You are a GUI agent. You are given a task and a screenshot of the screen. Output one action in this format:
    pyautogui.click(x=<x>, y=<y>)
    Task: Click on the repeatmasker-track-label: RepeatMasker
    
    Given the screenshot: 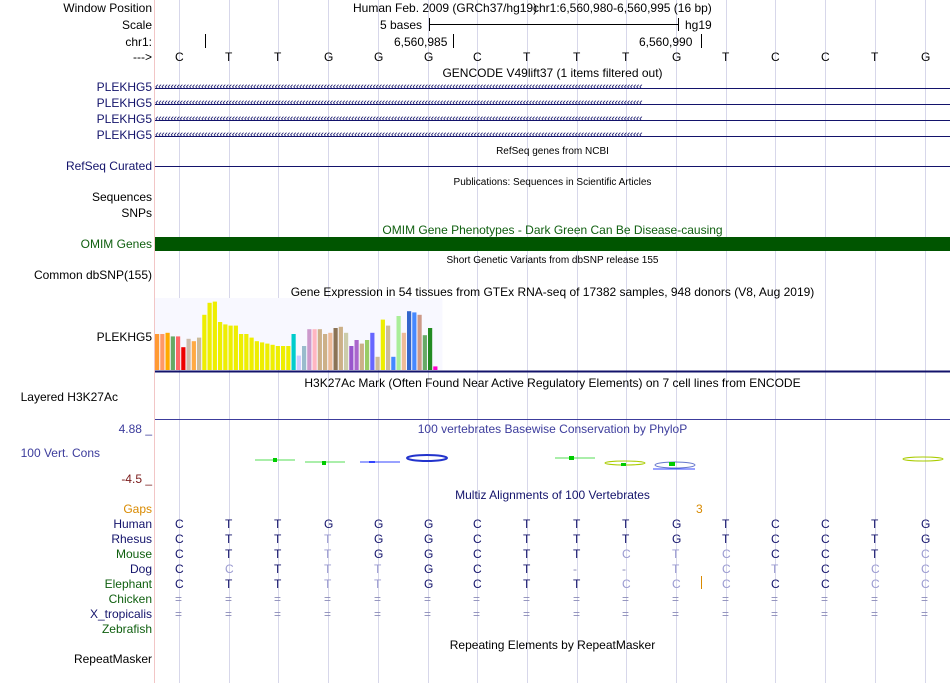 What is the action you would take?
    pyautogui.click(x=112, y=659)
    